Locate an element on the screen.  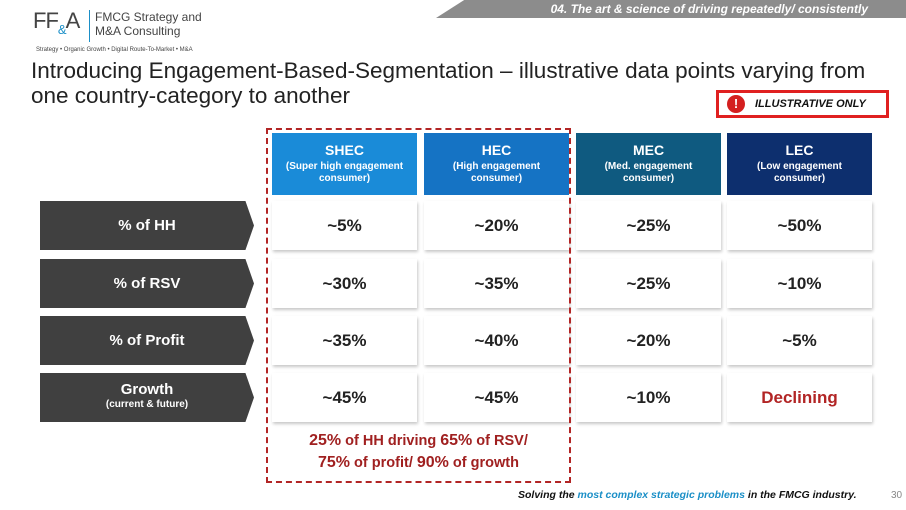
segment-name: SHEC is located at coordinates (344, 150).